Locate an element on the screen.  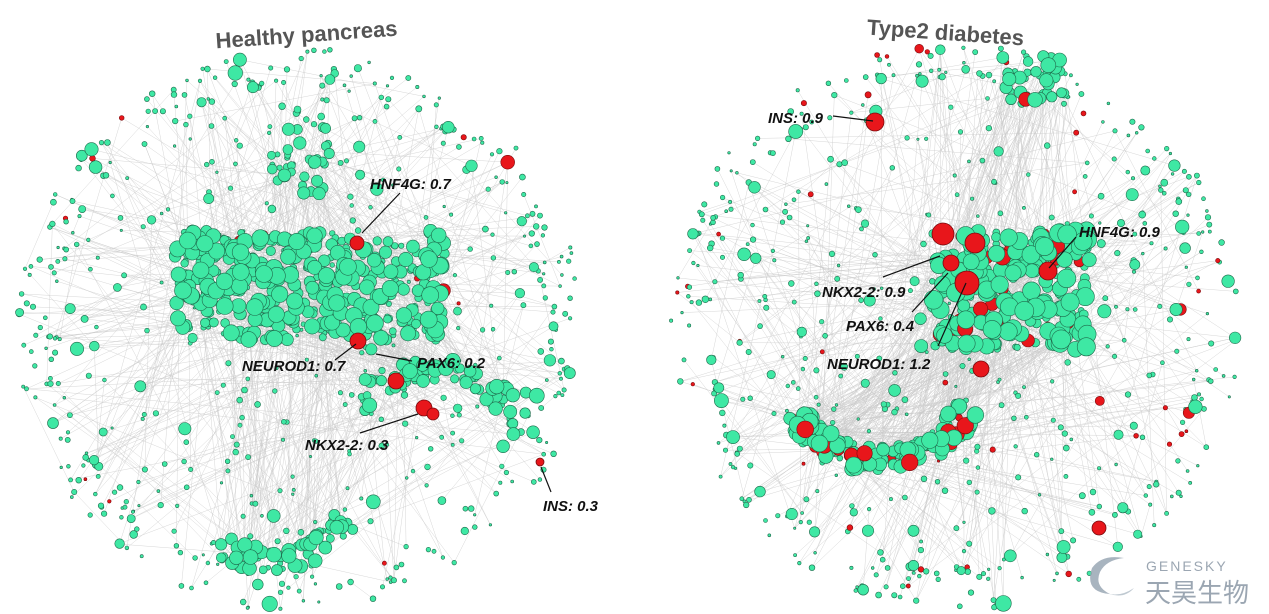
neurod1-leader-line is located at coordinates (345, 352).